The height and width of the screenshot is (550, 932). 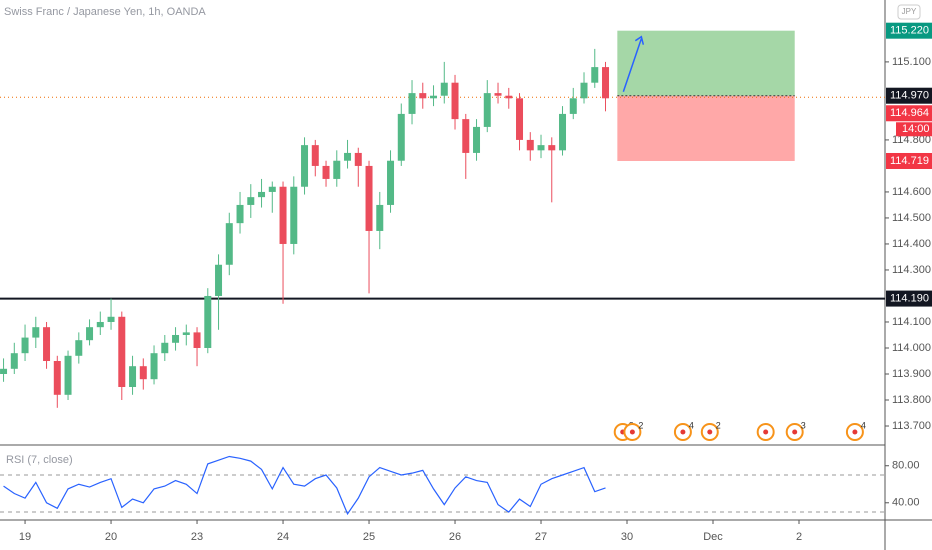 What do you see at coordinates (906, 503) in the screenshot?
I see `y-tick-label: 40.00` at bounding box center [906, 503].